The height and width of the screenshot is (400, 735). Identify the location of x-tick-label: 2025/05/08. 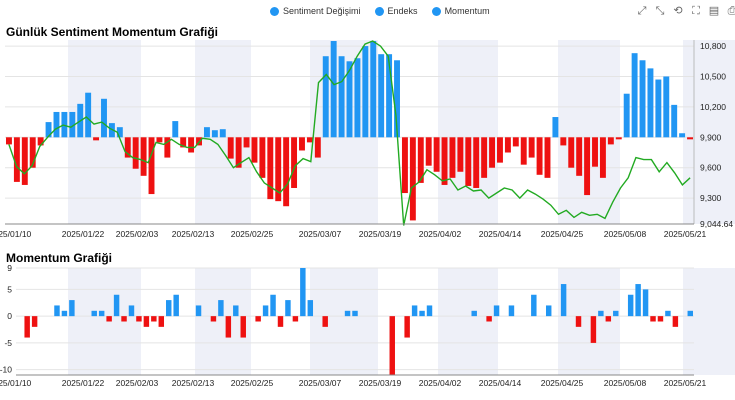
(625, 383).